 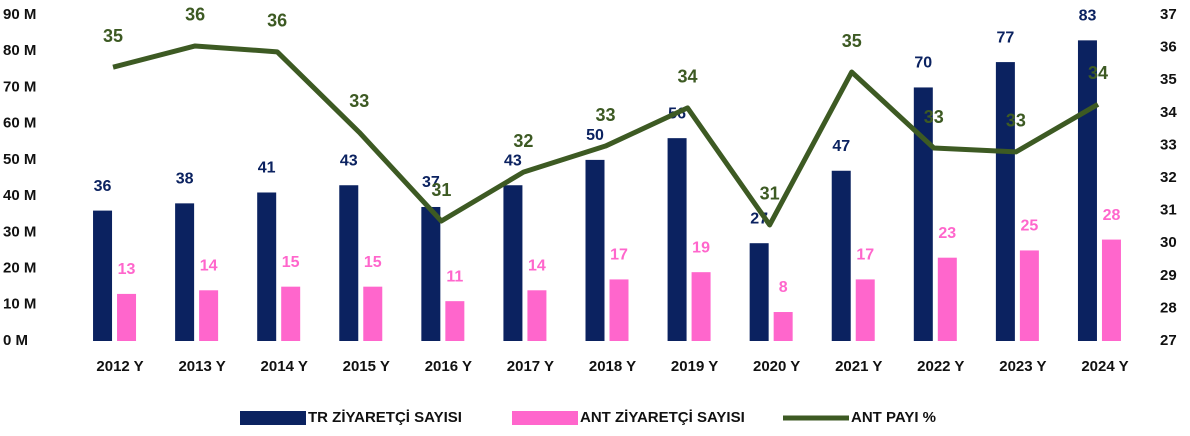 I want to click on x-tick-label: 2022 Y, so click(x=940, y=366).